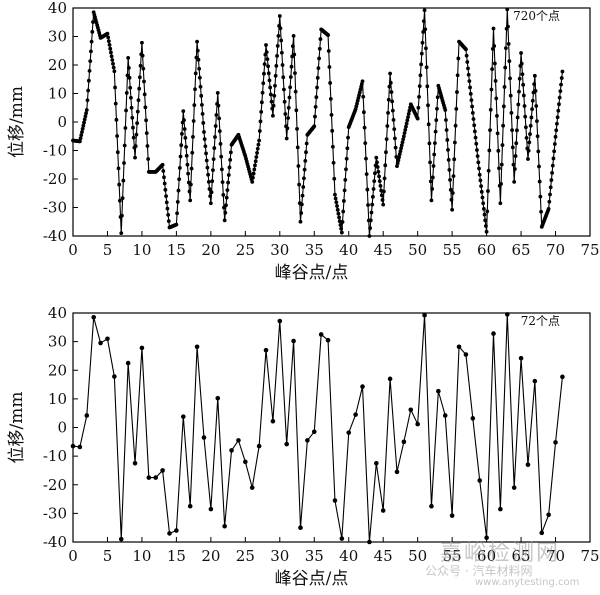  Describe the element at coordinates (312, 273) in the screenshot. I see `x-axis-title: 峰谷点/点` at that location.